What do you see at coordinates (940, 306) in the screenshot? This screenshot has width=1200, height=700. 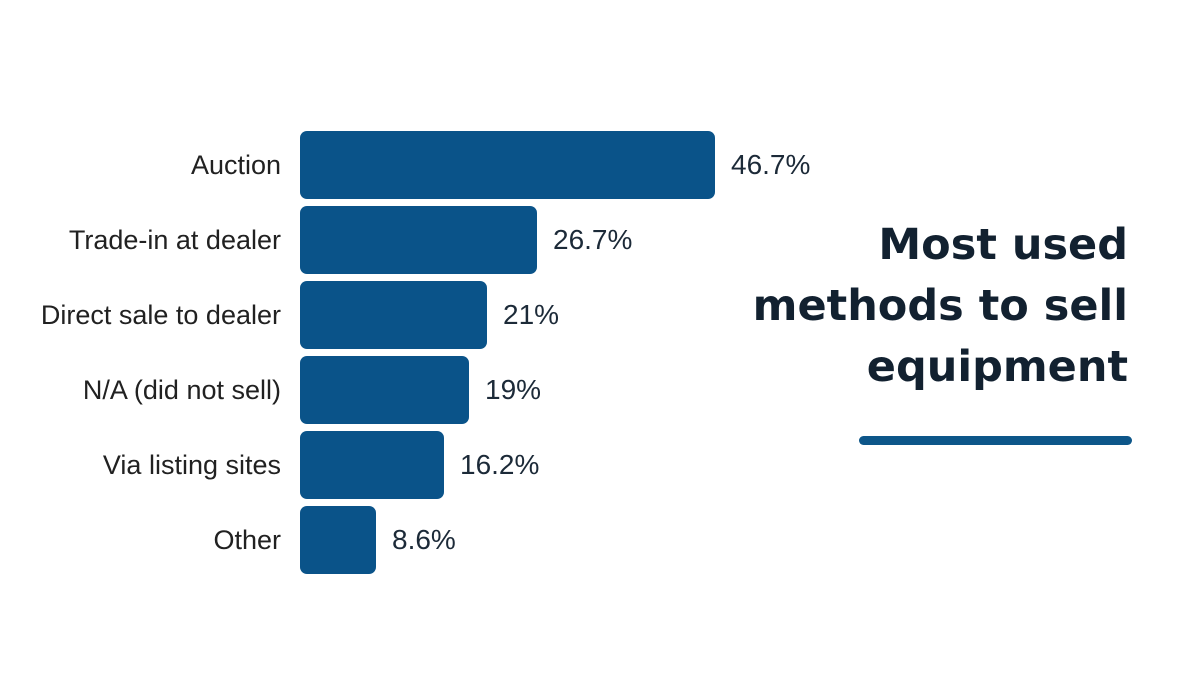 I see `chart-title-line: methods to sell` at bounding box center [940, 306].